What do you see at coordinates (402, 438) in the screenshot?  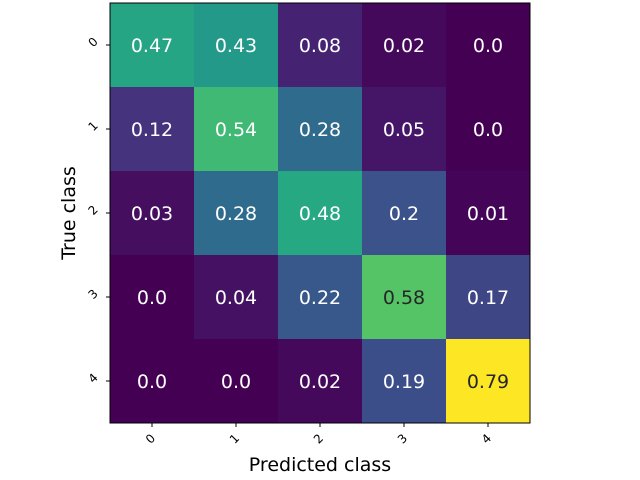 I see `x-tick-label: 3` at bounding box center [402, 438].